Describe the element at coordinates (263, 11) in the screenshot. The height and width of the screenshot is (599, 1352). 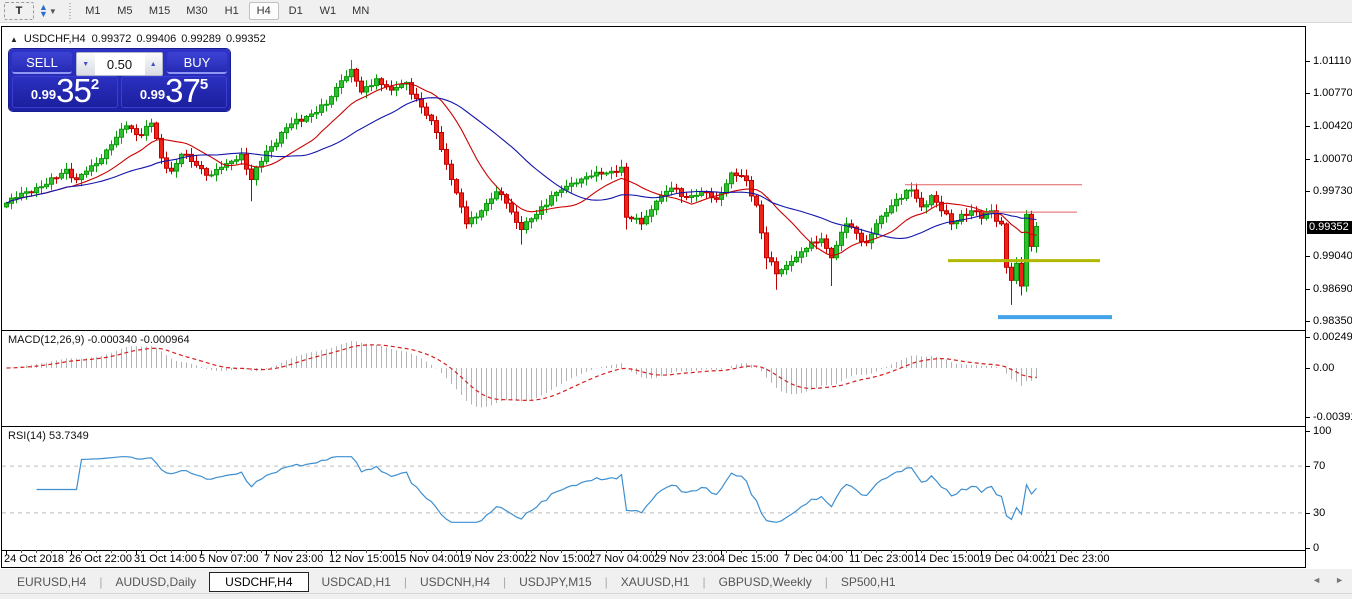
I see `timeframe-button-h4: H4` at that location.